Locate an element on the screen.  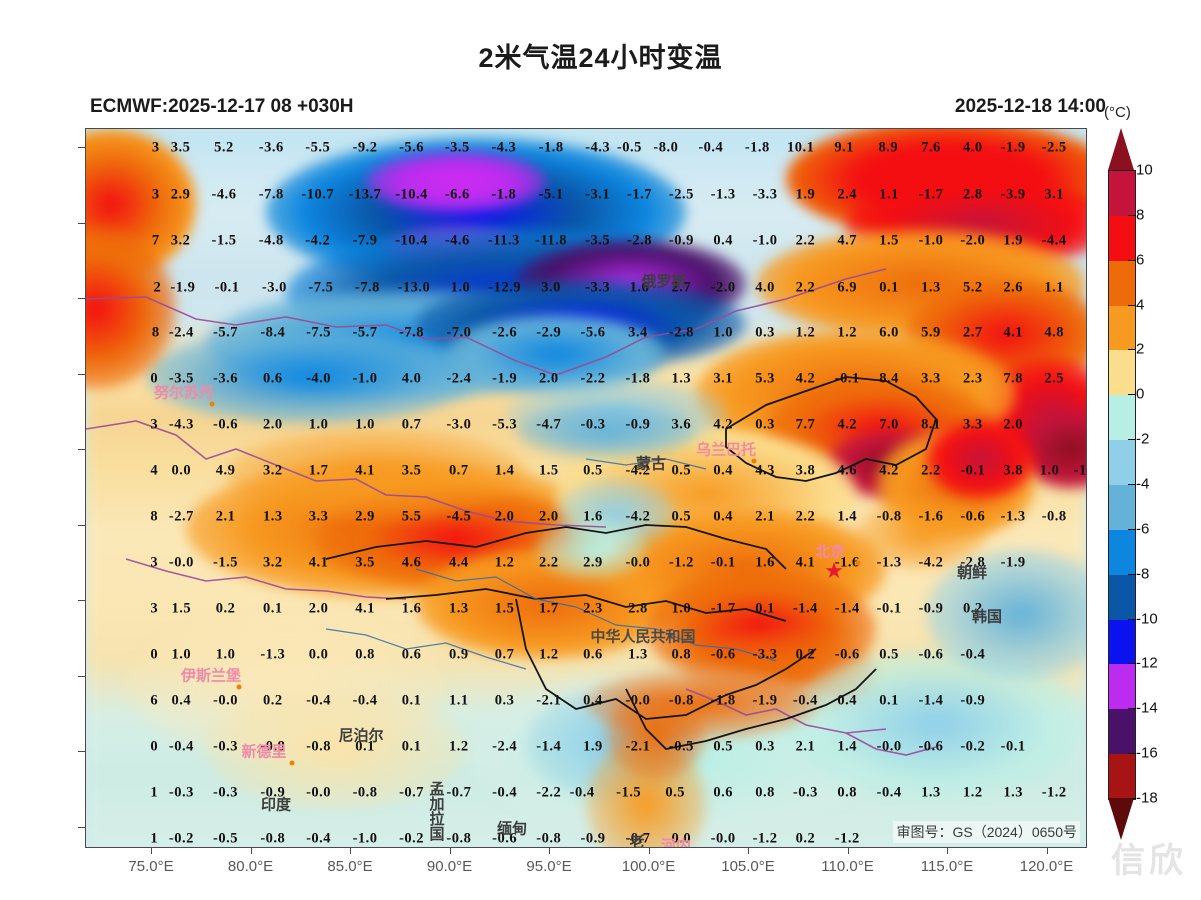
colorbar-tick-label: 4 is located at coordinates (1140, 305).